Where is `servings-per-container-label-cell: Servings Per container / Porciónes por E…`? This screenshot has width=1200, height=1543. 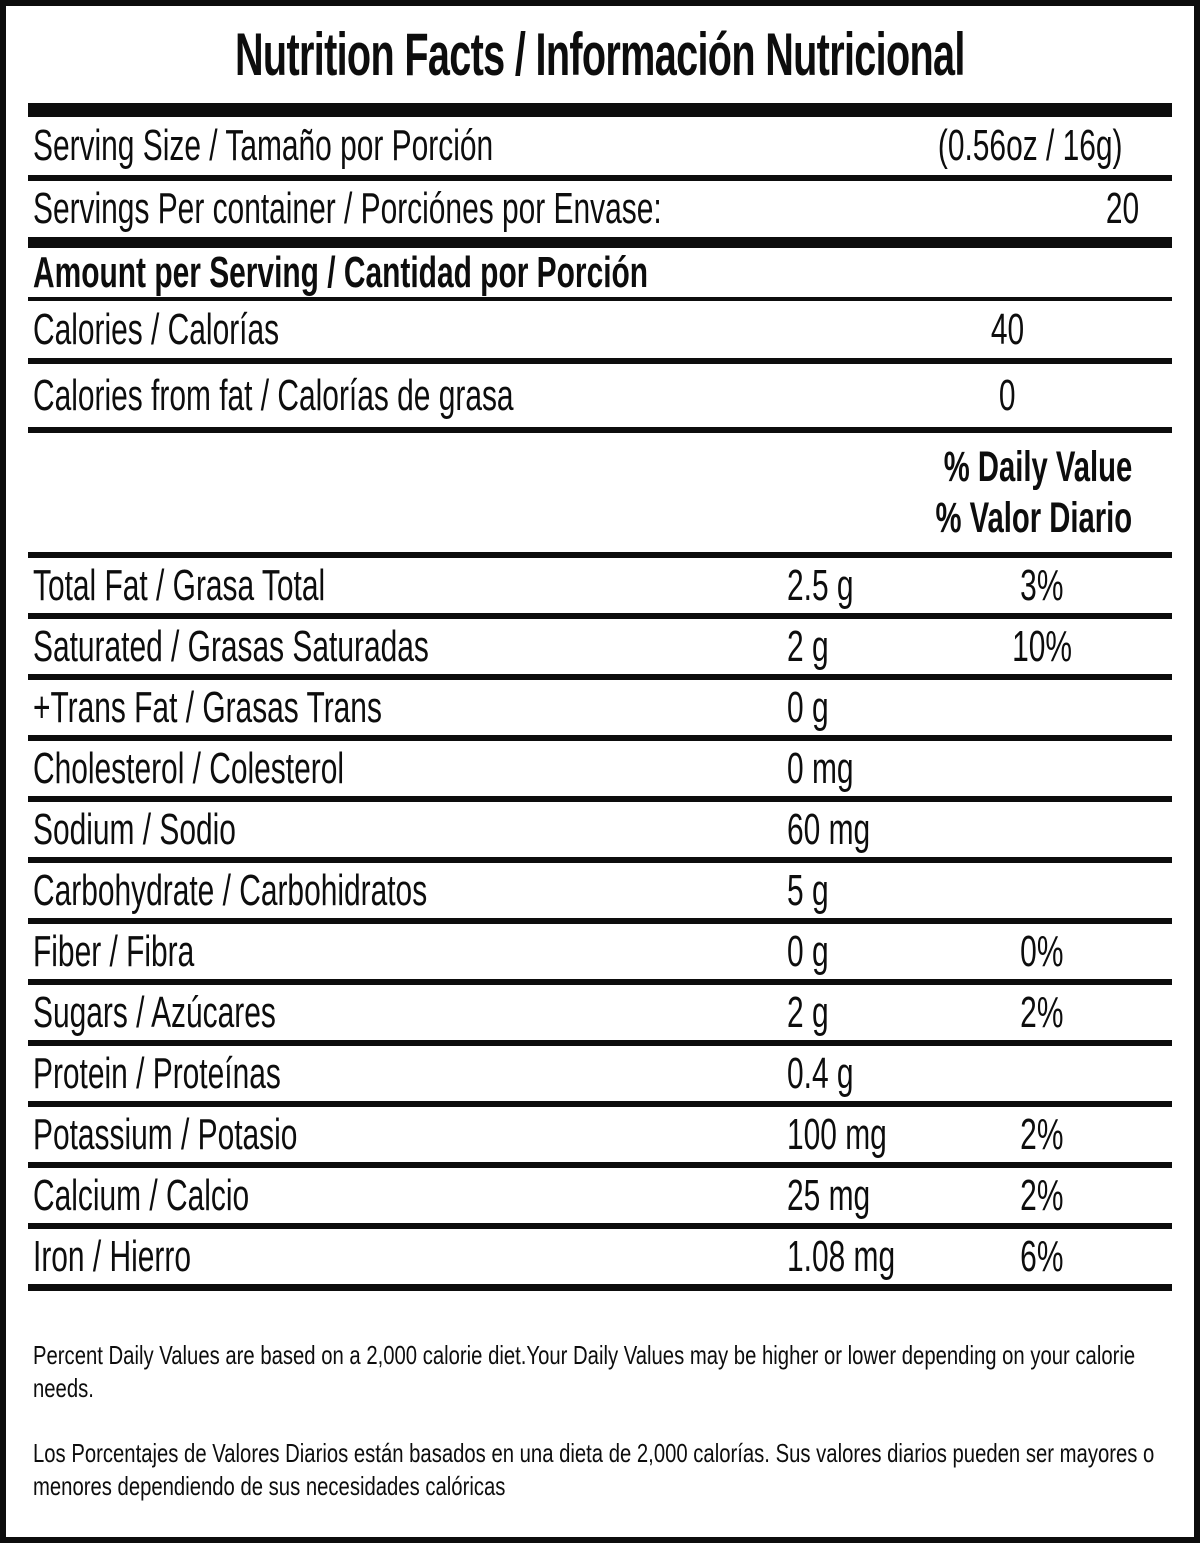 servings-per-container-label-cell: Servings Per container / Porciónes por E… is located at coordinates (495, 209).